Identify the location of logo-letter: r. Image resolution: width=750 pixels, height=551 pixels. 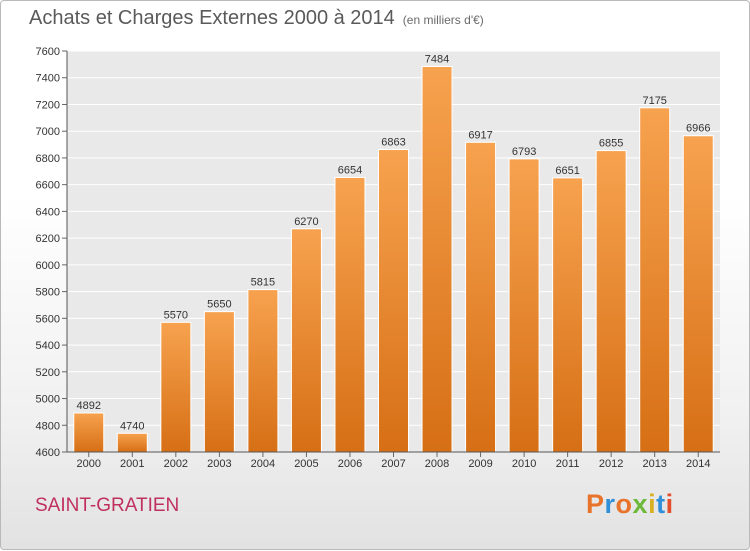
(610, 504).